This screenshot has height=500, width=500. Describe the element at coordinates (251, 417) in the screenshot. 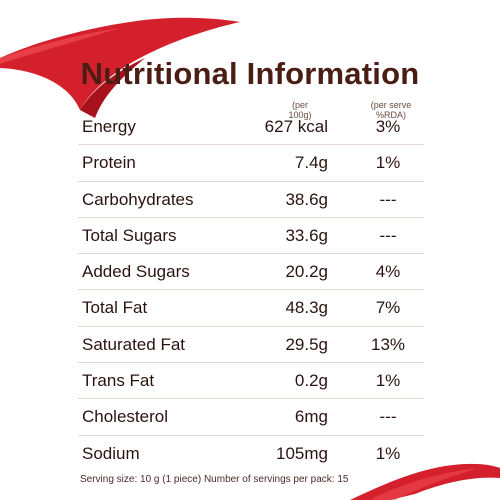

I see `table-row: Cholesterol 6mg ---` at that location.